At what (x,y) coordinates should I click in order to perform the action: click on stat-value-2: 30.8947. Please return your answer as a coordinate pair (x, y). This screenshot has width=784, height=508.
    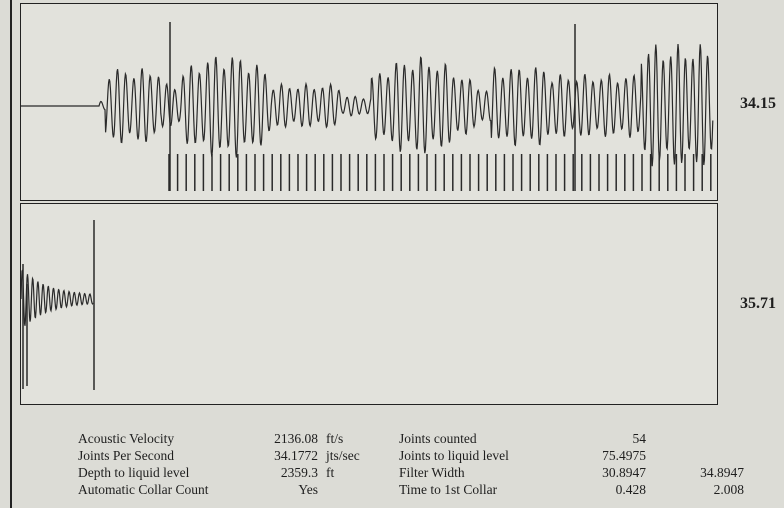
    Looking at the image, I should click on (624, 472).